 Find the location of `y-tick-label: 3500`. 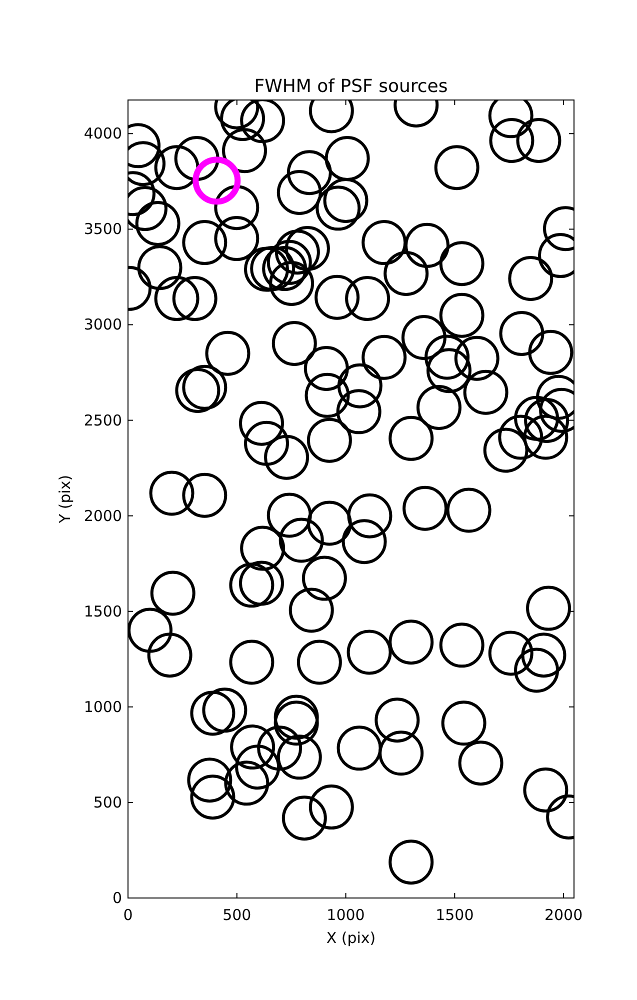

y-tick-label: 3500 is located at coordinates (103, 229).